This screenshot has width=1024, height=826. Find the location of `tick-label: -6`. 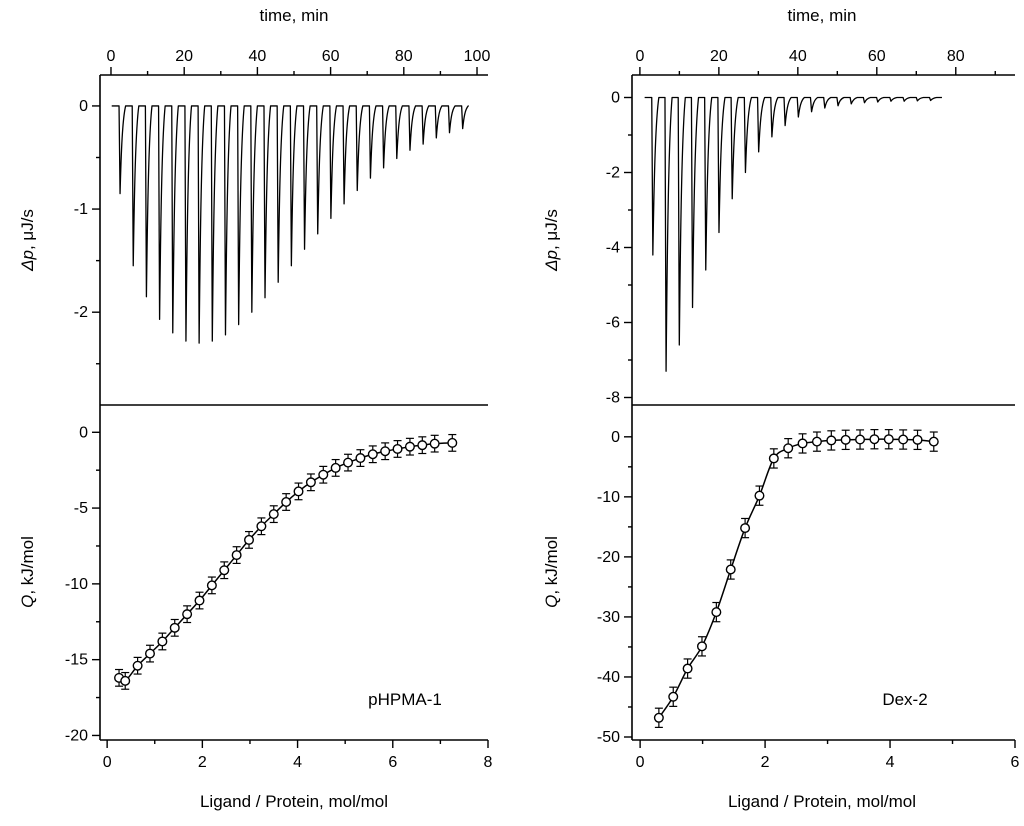

tick-label: -6 is located at coordinates (613, 323).